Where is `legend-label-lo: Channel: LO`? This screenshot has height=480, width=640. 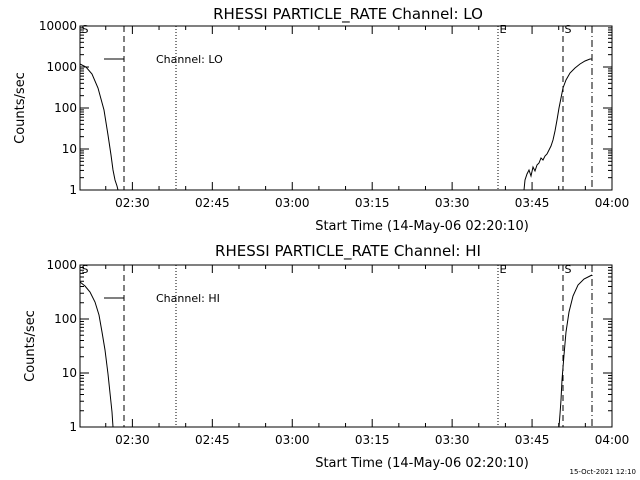
legend-label-lo: Channel: LO is located at coordinates (189, 59).